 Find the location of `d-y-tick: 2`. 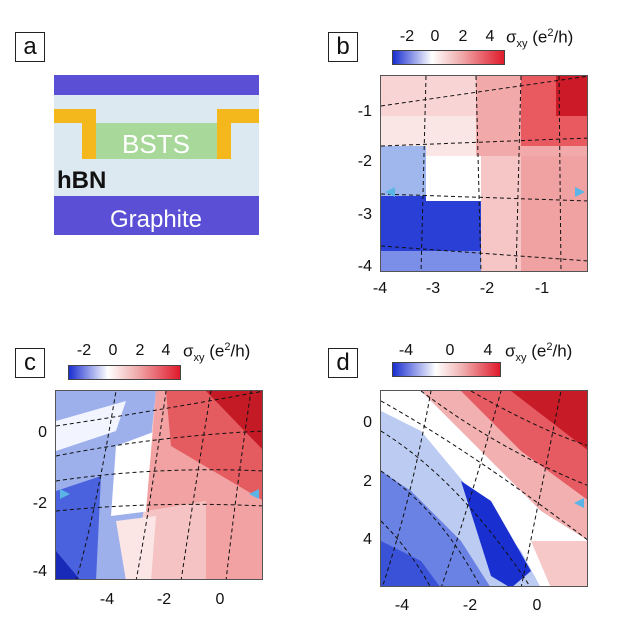

d-y-tick: 2 is located at coordinates (367, 481).